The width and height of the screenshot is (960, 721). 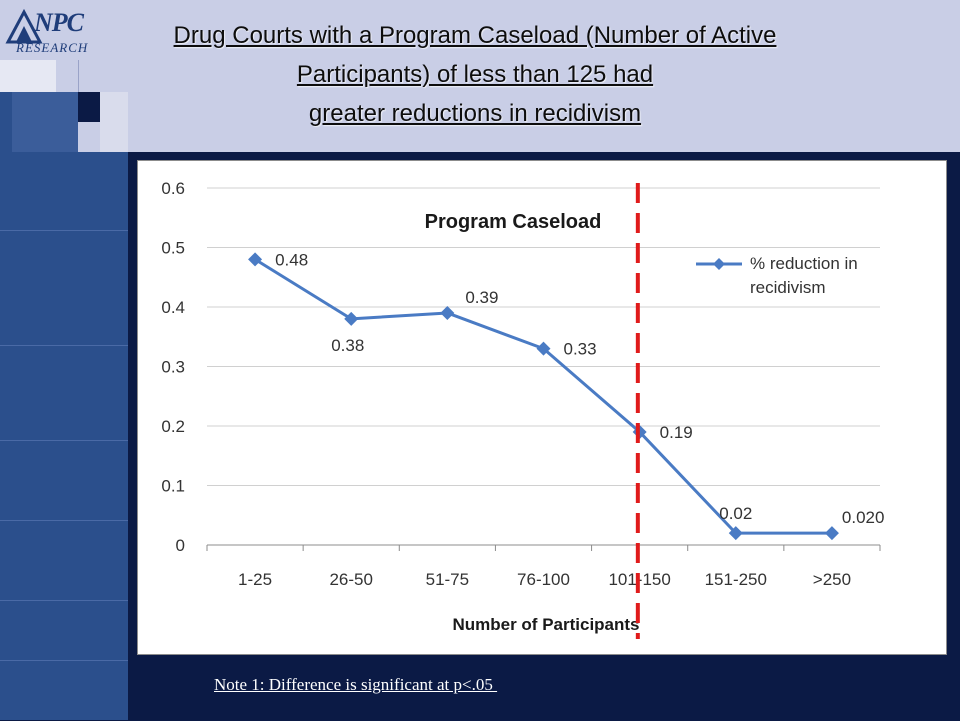 What do you see at coordinates (863, 517) in the screenshot?
I see `data-label: 0.020` at bounding box center [863, 517].